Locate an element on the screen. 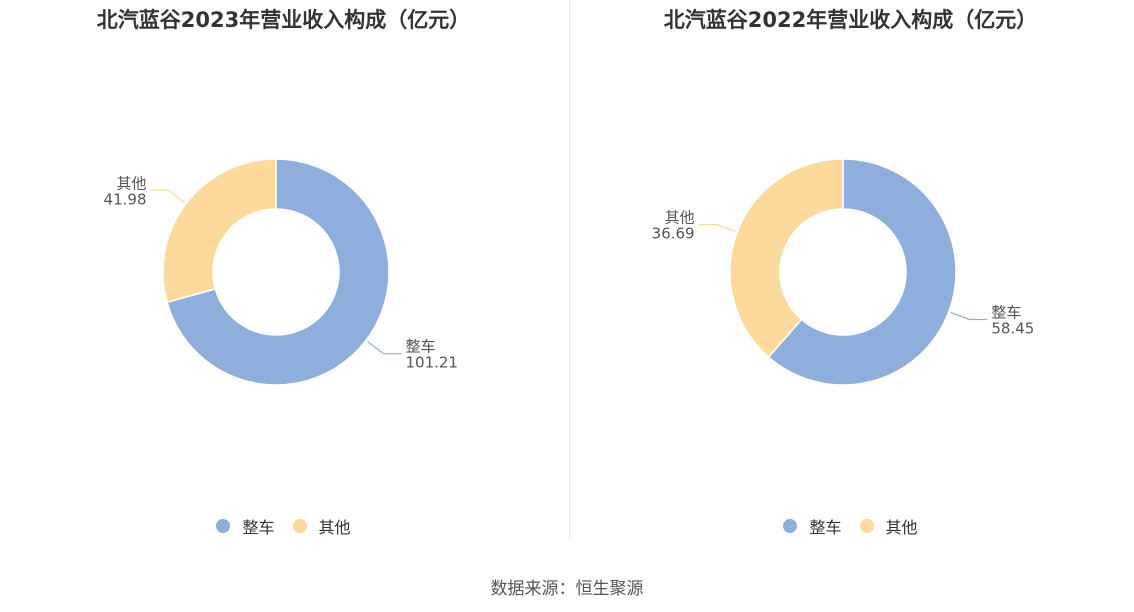 This screenshot has width=1134, height=612. slice-value: 36.69 is located at coordinates (673, 234).